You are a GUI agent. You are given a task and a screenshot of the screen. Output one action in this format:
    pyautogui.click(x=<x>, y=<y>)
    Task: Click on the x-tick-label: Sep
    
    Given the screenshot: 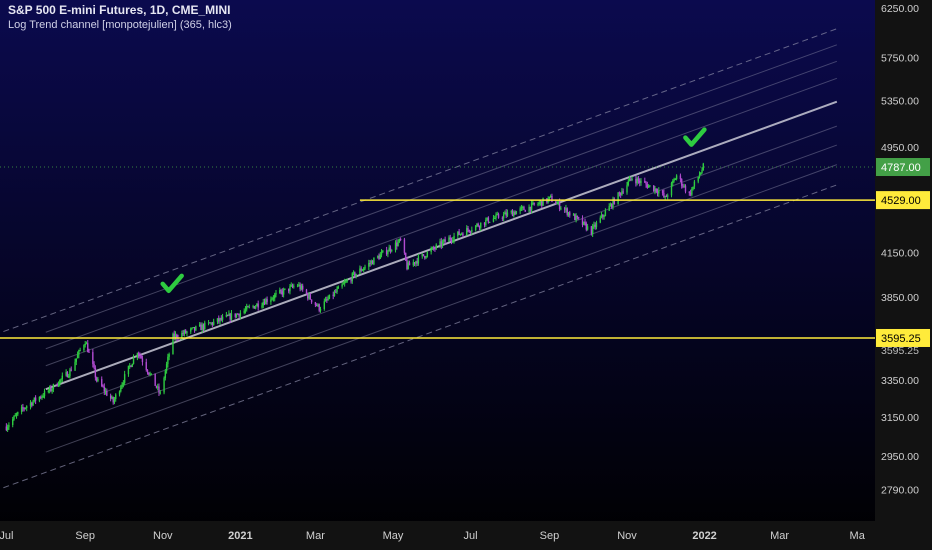 What is the action you would take?
    pyautogui.click(x=85, y=536)
    